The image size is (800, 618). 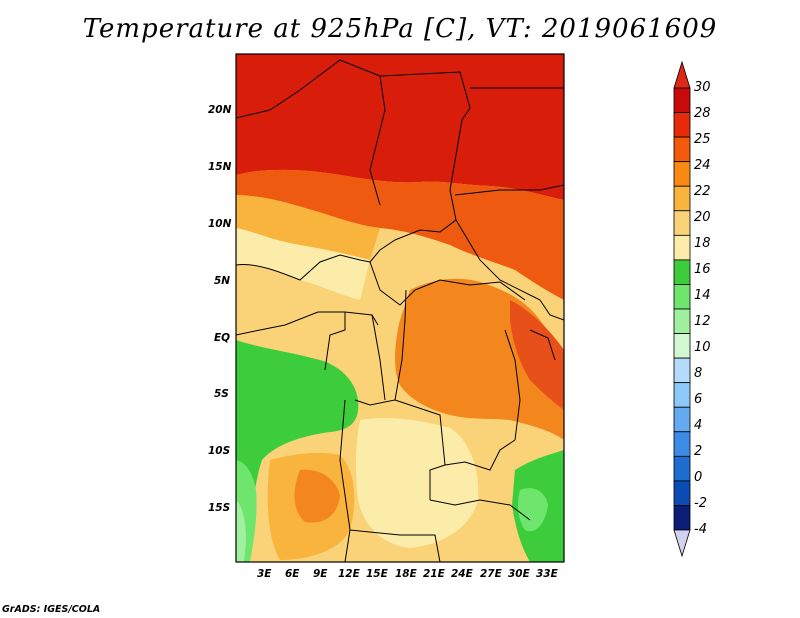 What do you see at coordinates (51, 609) in the screenshot?
I see `footer-credit: GrADS: IGES/COLA` at bounding box center [51, 609].